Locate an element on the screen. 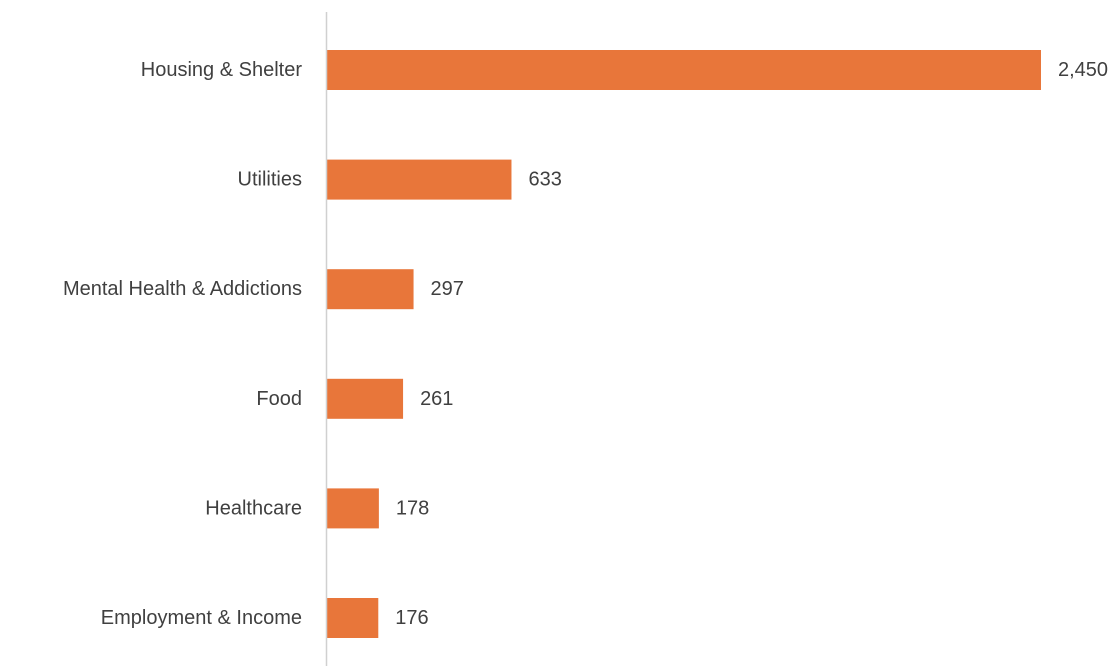 This screenshot has height=666, width=1119. category-label-2: Mental Health & Addictions is located at coordinates (182, 289).